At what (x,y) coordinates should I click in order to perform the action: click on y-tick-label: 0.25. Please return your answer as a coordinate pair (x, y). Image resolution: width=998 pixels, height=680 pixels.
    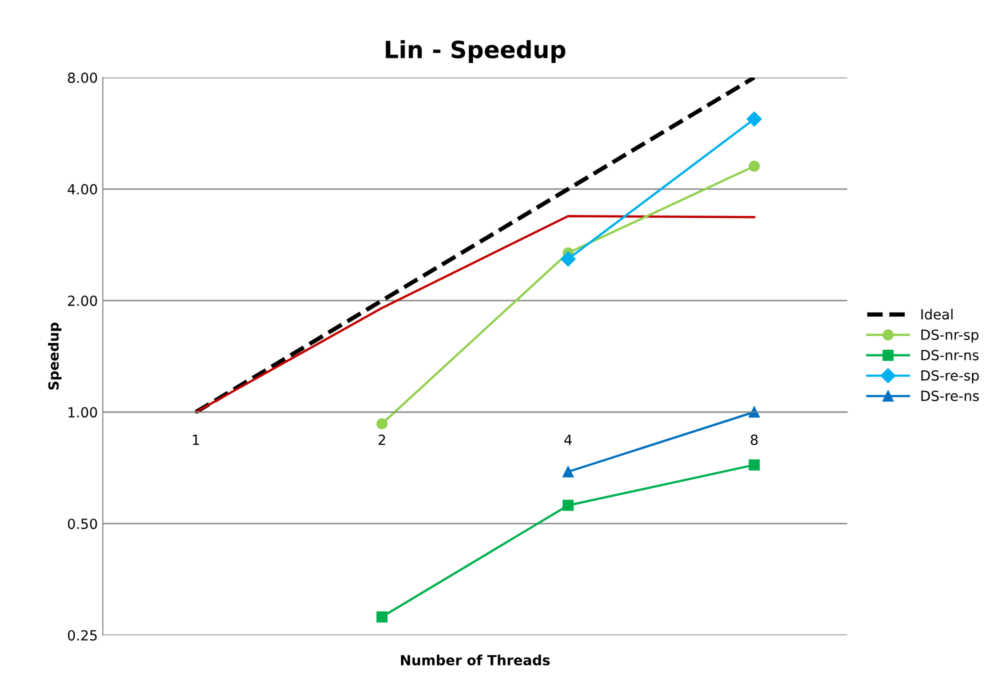
    Looking at the image, I should click on (82, 635).